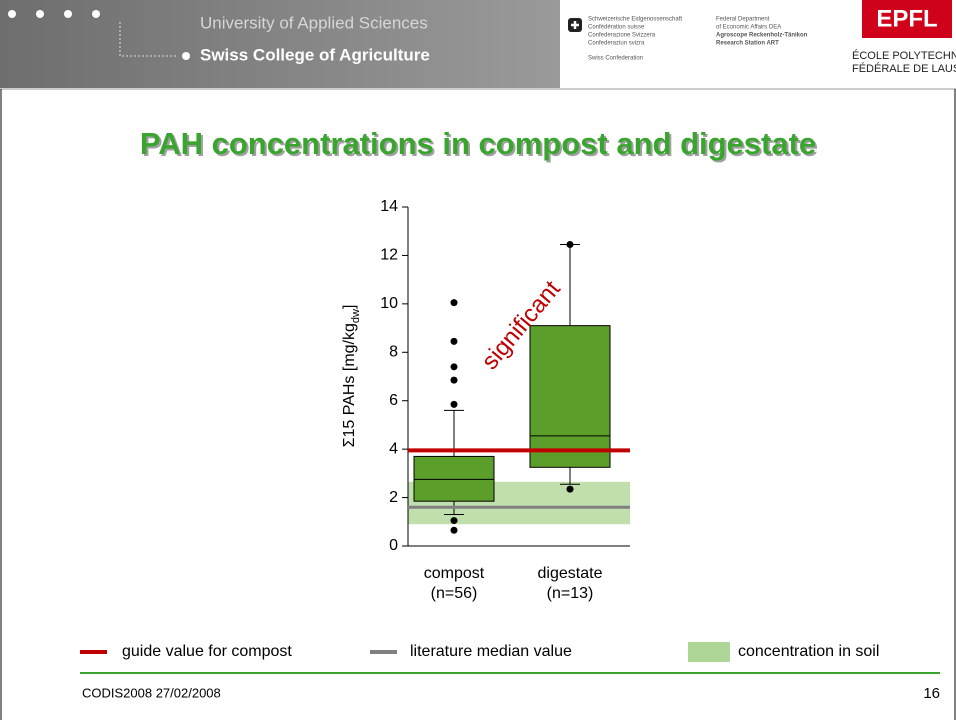  Describe the element at coordinates (454, 593) in the screenshot. I see `x-tick-note: (n=56)` at that location.